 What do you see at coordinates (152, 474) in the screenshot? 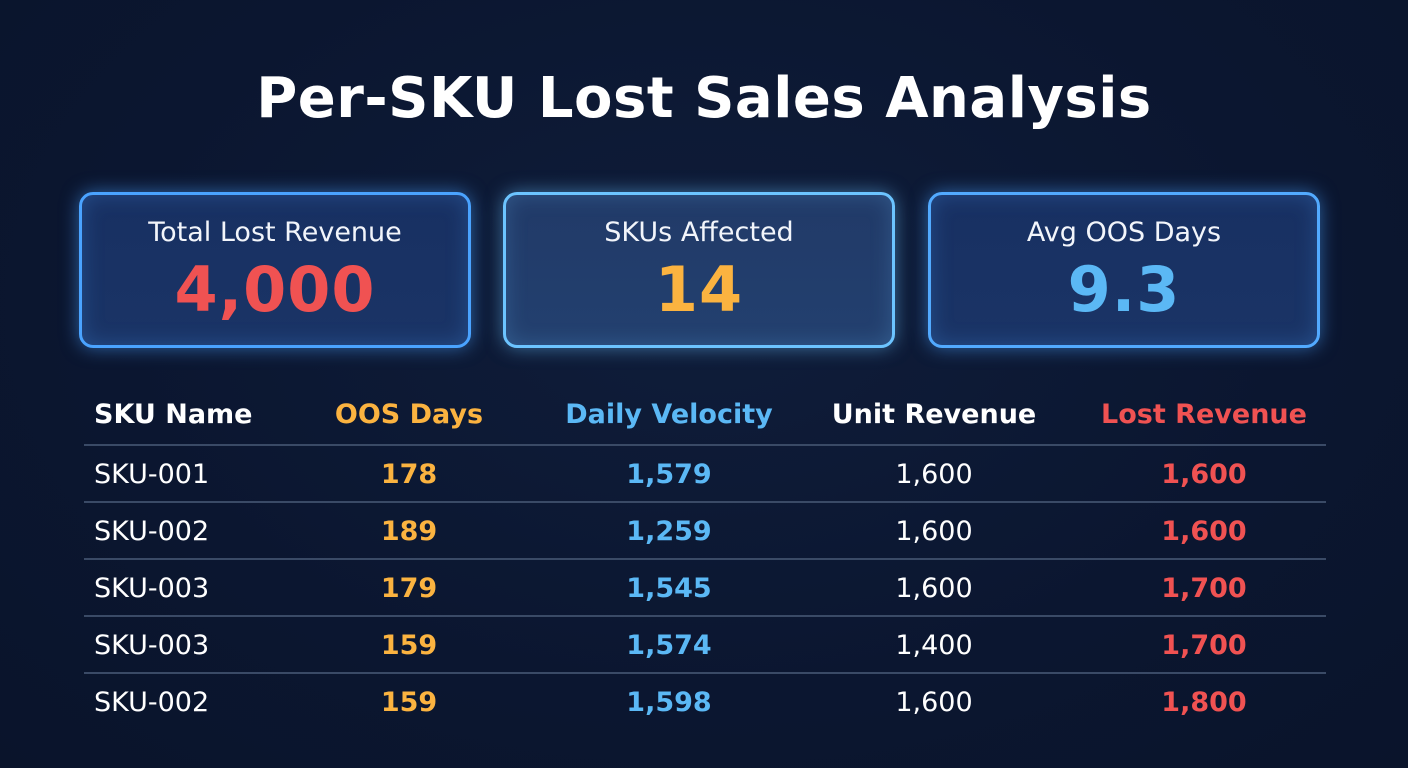
I see `sku-name-cell: SKU-001` at bounding box center [152, 474].